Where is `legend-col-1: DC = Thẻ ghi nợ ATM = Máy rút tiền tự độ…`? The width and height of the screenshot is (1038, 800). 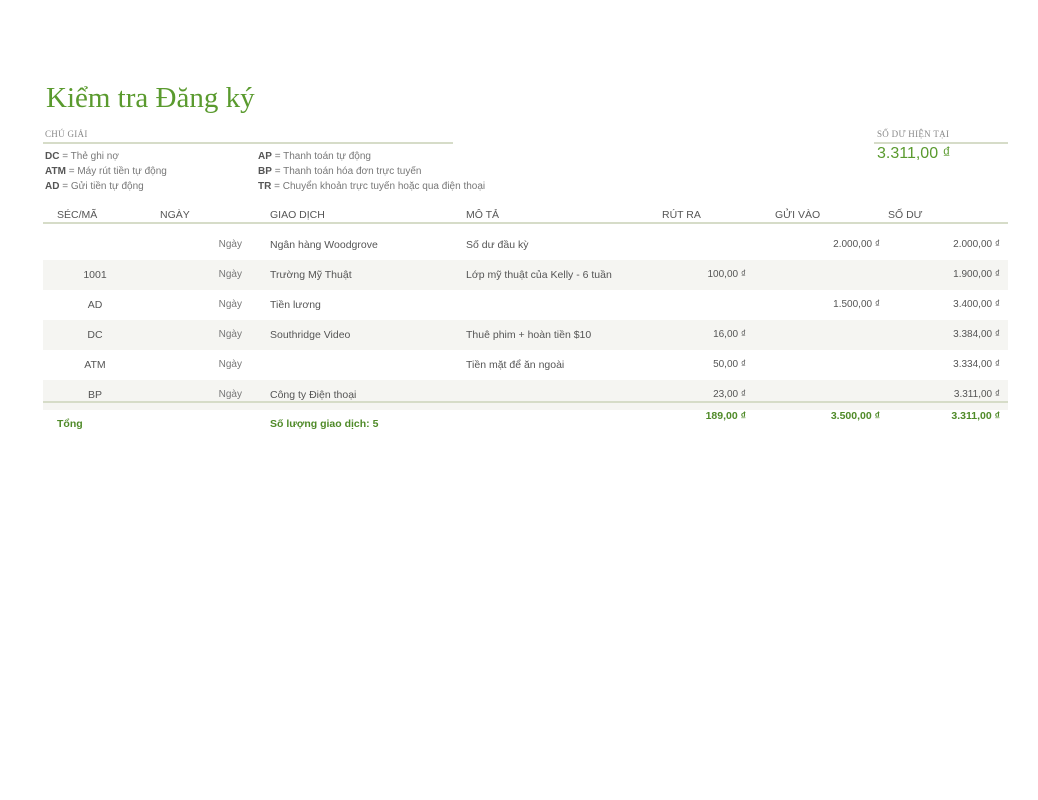
legend-col-1: DC = Thẻ ghi nợ ATM = Máy rút tiền tự độ… is located at coordinates (106, 171).